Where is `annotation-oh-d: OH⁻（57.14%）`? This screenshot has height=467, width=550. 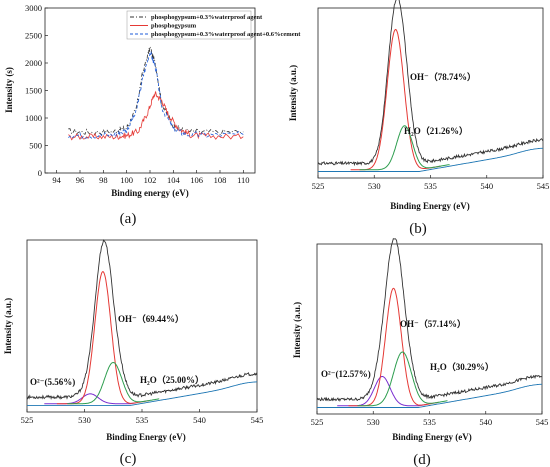
annotation-oh-d: OH⁻（57.14%） is located at coordinates (433, 324).